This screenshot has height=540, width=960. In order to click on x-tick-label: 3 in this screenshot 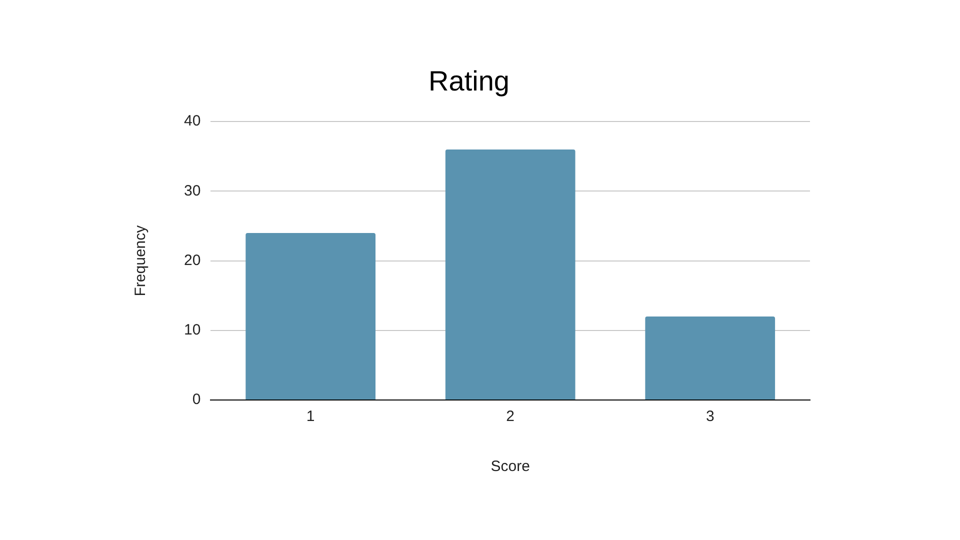, I will do `click(710, 417)`.